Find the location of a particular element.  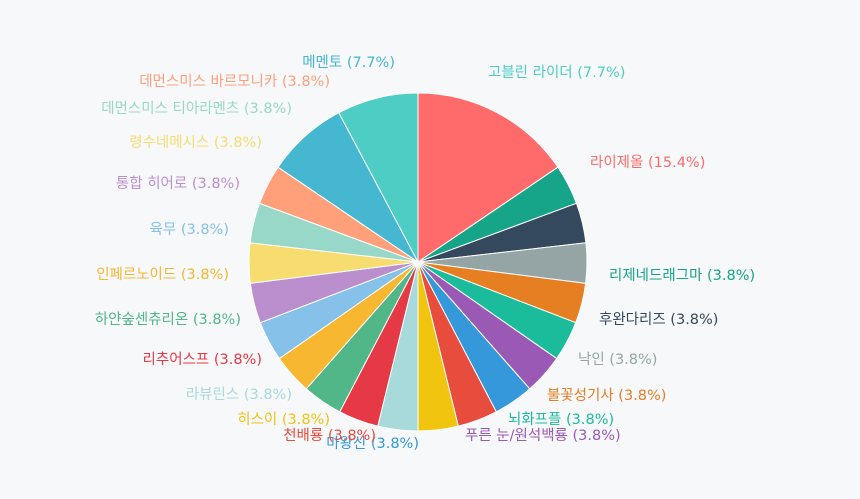

slice-label-name: 데먼스미스 바르모니카 is located at coordinates (208, 81).